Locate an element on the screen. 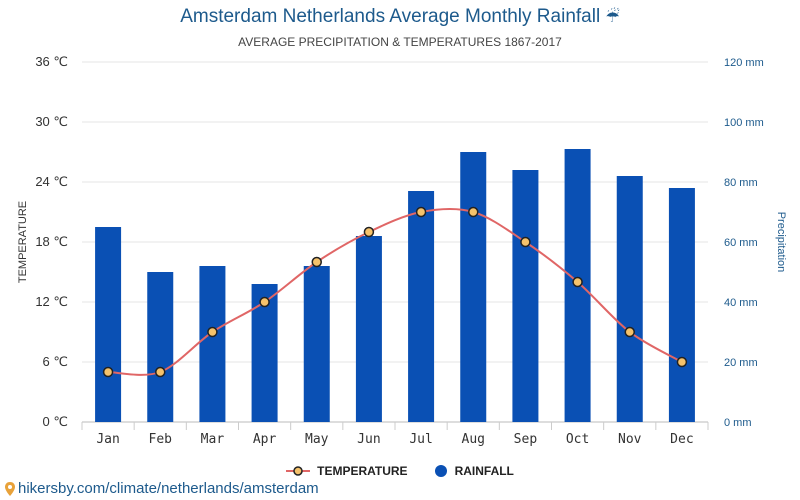 The width and height of the screenshot is (800, 500). y-left-tick-label: 0 ℃ is located at coordinates (55, 421).